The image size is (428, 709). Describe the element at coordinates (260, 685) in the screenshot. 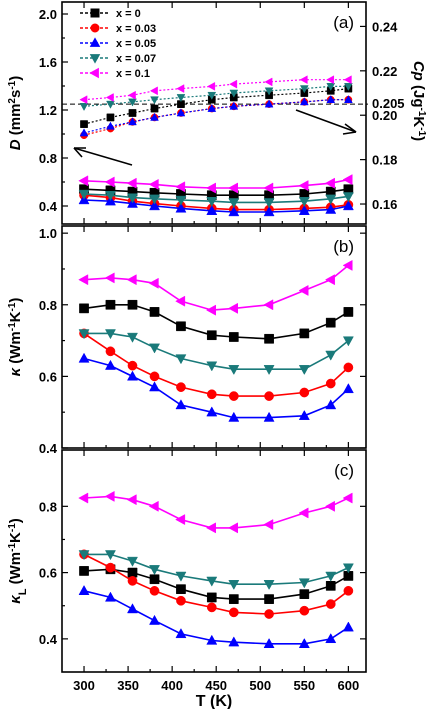

I see `x-tick-label: 500` at that location.